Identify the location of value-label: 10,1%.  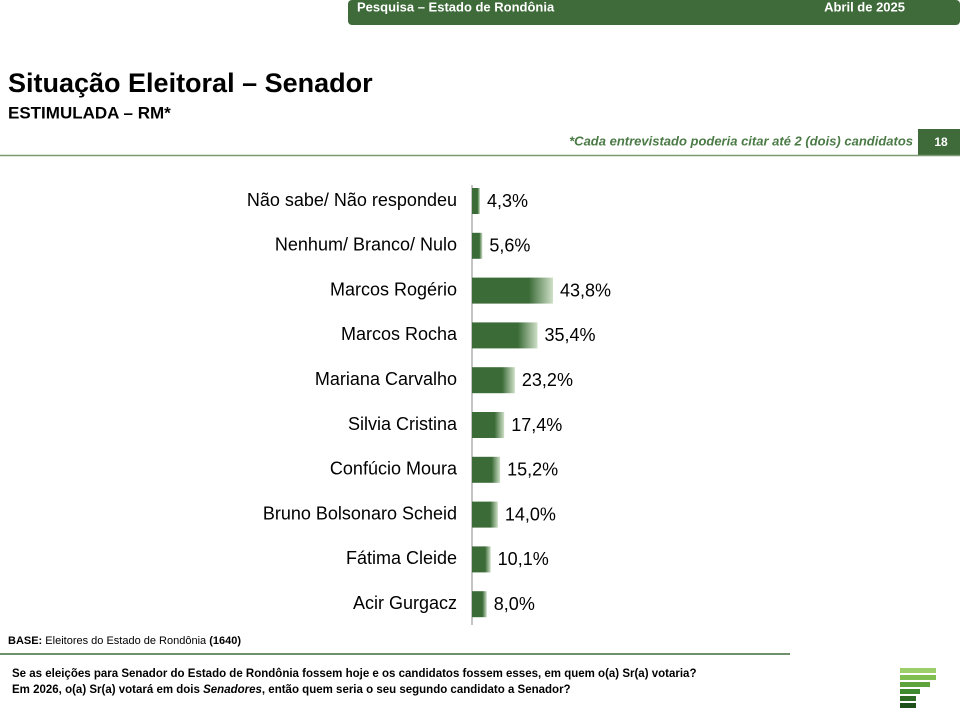
(523, 559).